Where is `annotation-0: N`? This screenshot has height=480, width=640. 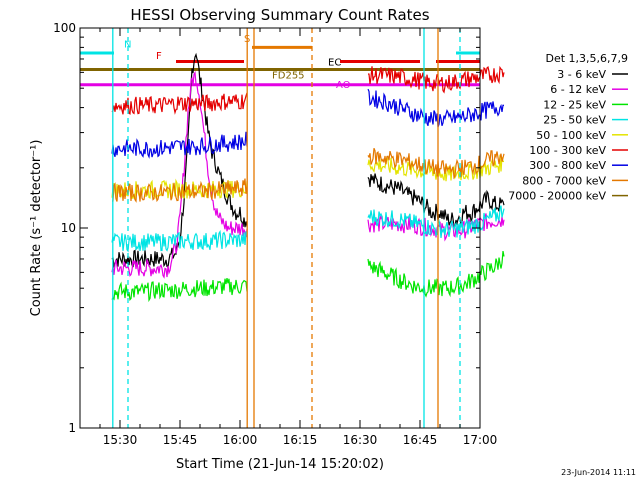 annotation-0: N is located at coordinates (127, 44).